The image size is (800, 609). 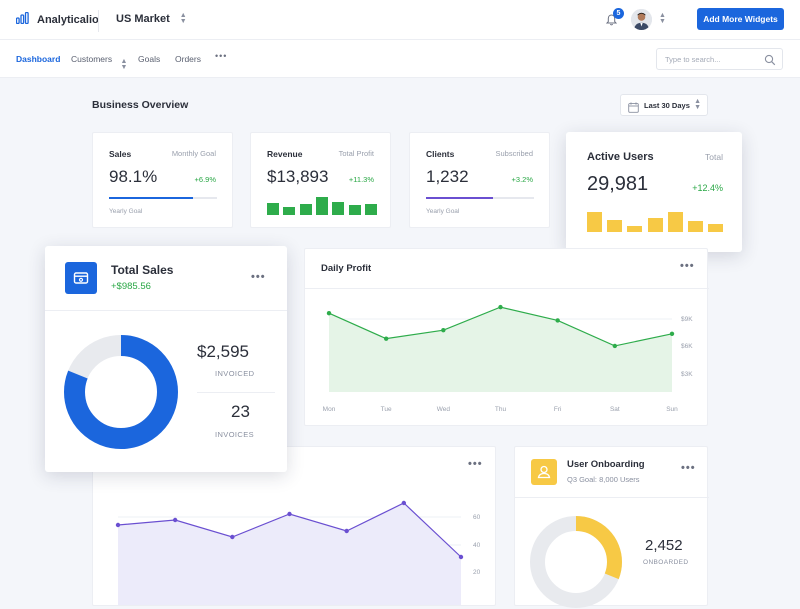 I want to click on app-logo: Analyticalio, so click(x=57, y=20).